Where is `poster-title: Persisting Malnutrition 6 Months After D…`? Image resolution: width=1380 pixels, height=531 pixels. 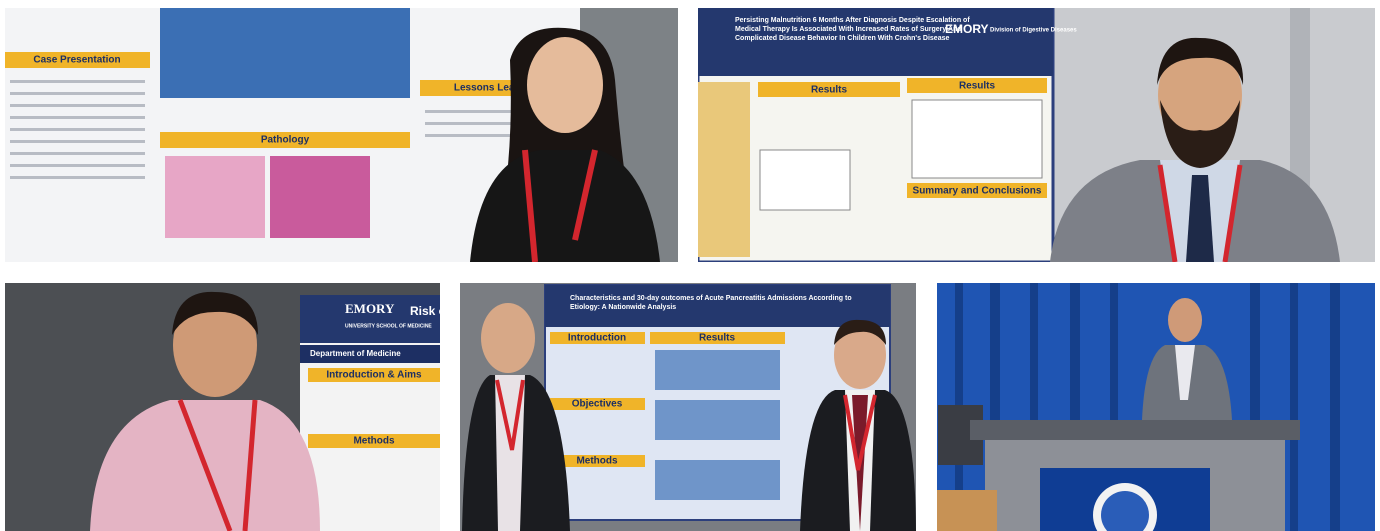 poster-title: Persisting Malnutrition 6 Months After D… is located at coordinates (852, 29).